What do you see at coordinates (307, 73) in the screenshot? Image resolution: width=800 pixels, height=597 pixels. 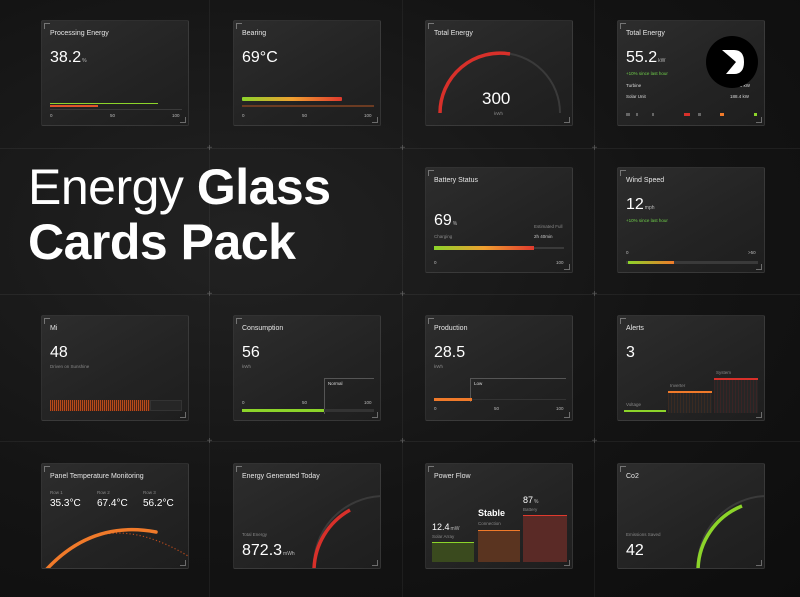 I see `card-bearing: Bearing 69°C 0 50 100` at bounding box center [307, 73].